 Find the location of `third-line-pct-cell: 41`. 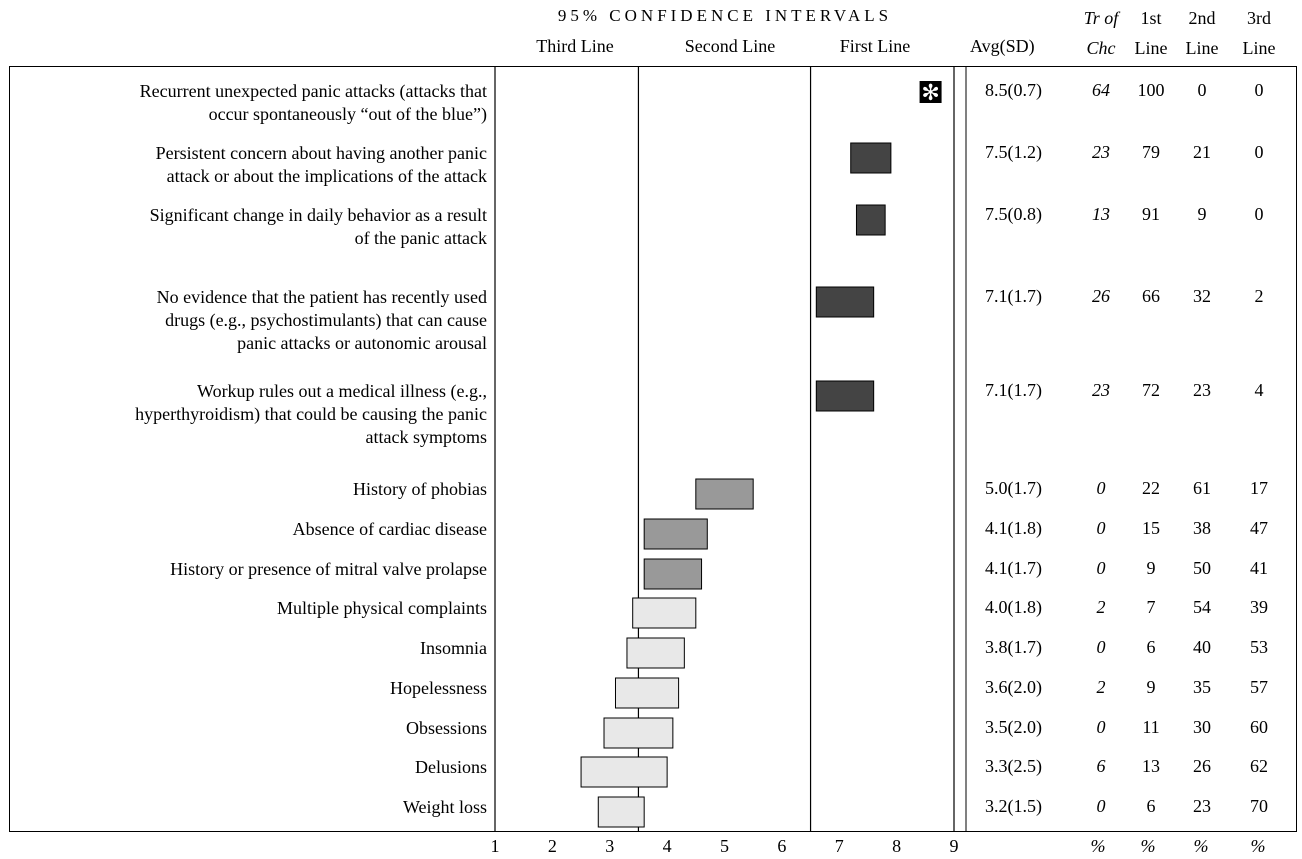

third-line-pct-cell: 41 is located at coordinates (1259, 568).